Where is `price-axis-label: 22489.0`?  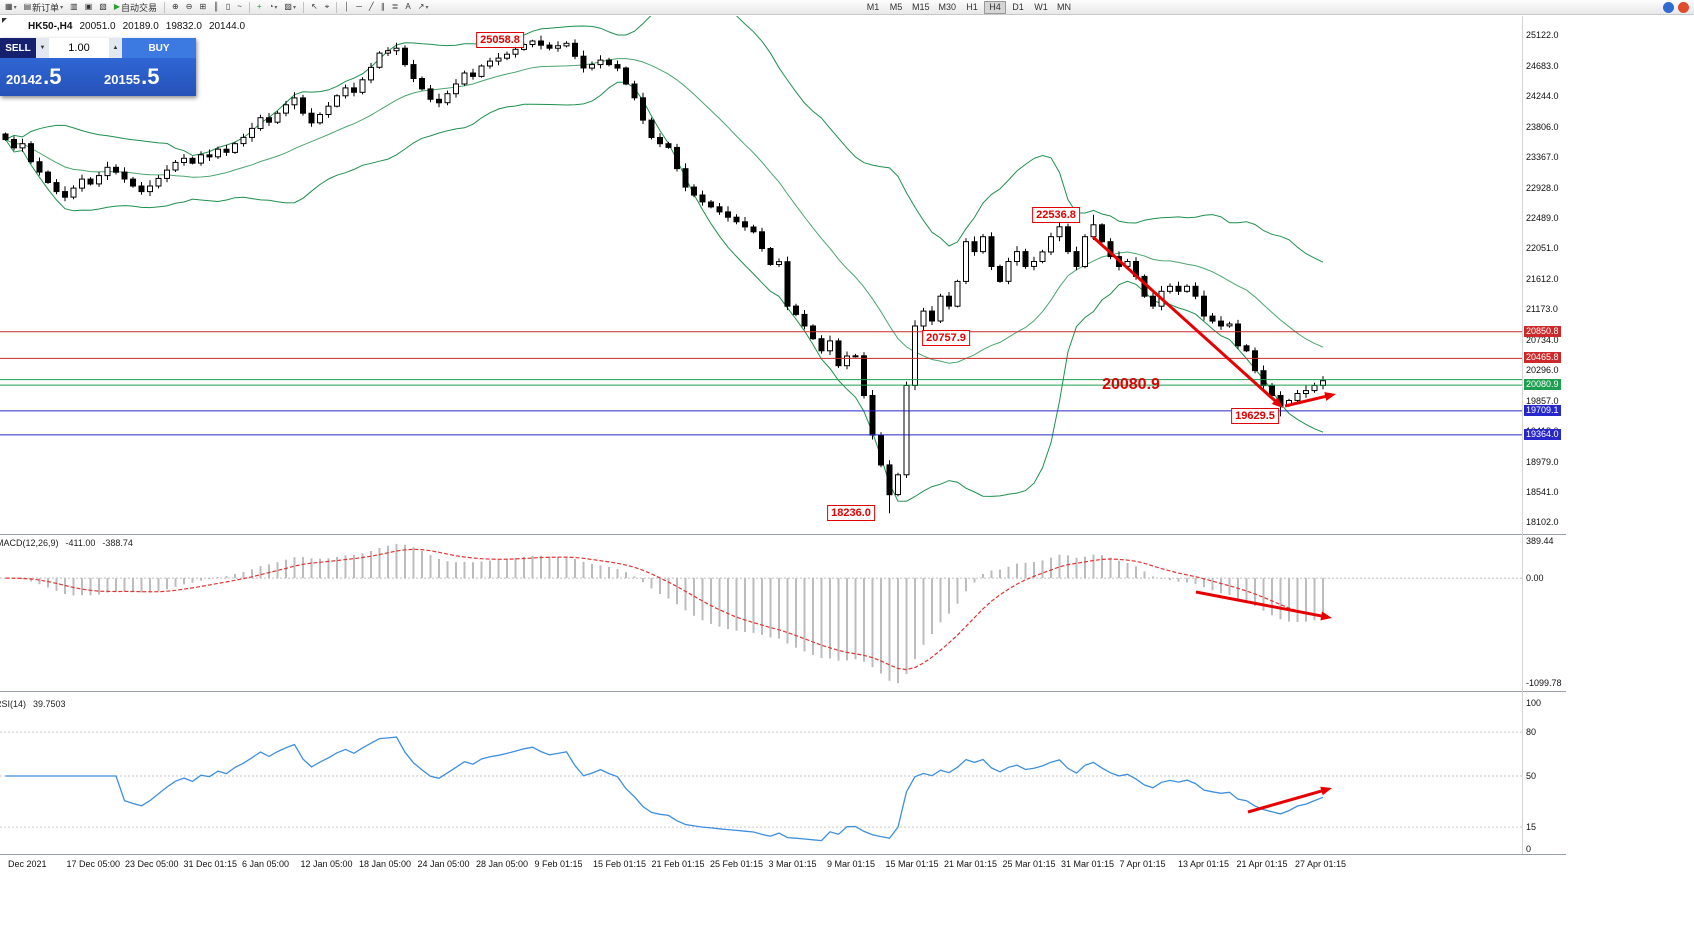 price-axis-label: 22489.0 is located at coordinates (1542, 218).